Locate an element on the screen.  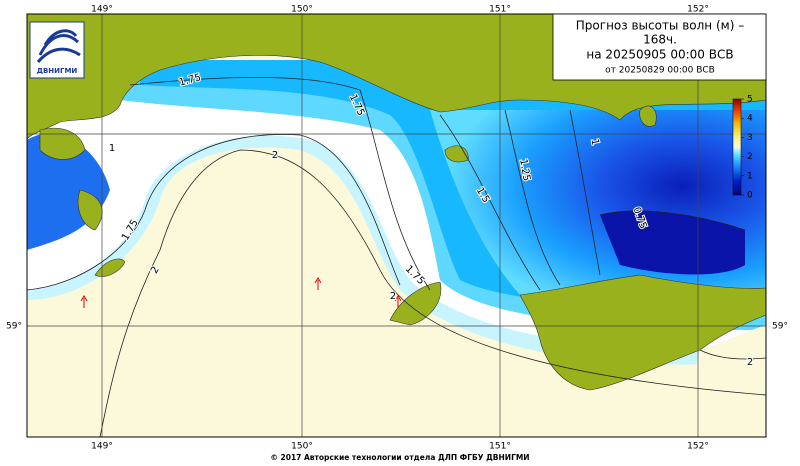
title-background is located at coordinates (659, 47).